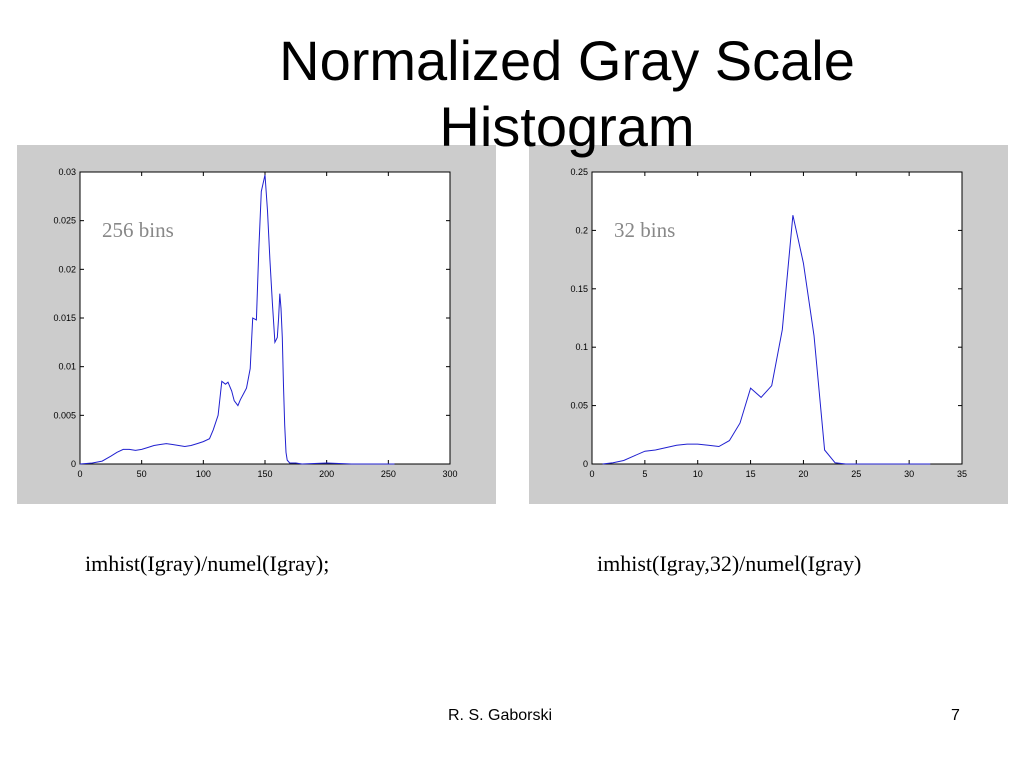 This screenshot has width=1024, height=768. Describe the element at coordinates (67, 172) in the screenshot. I see `hist256-ytick-label: 0.03` at that location.